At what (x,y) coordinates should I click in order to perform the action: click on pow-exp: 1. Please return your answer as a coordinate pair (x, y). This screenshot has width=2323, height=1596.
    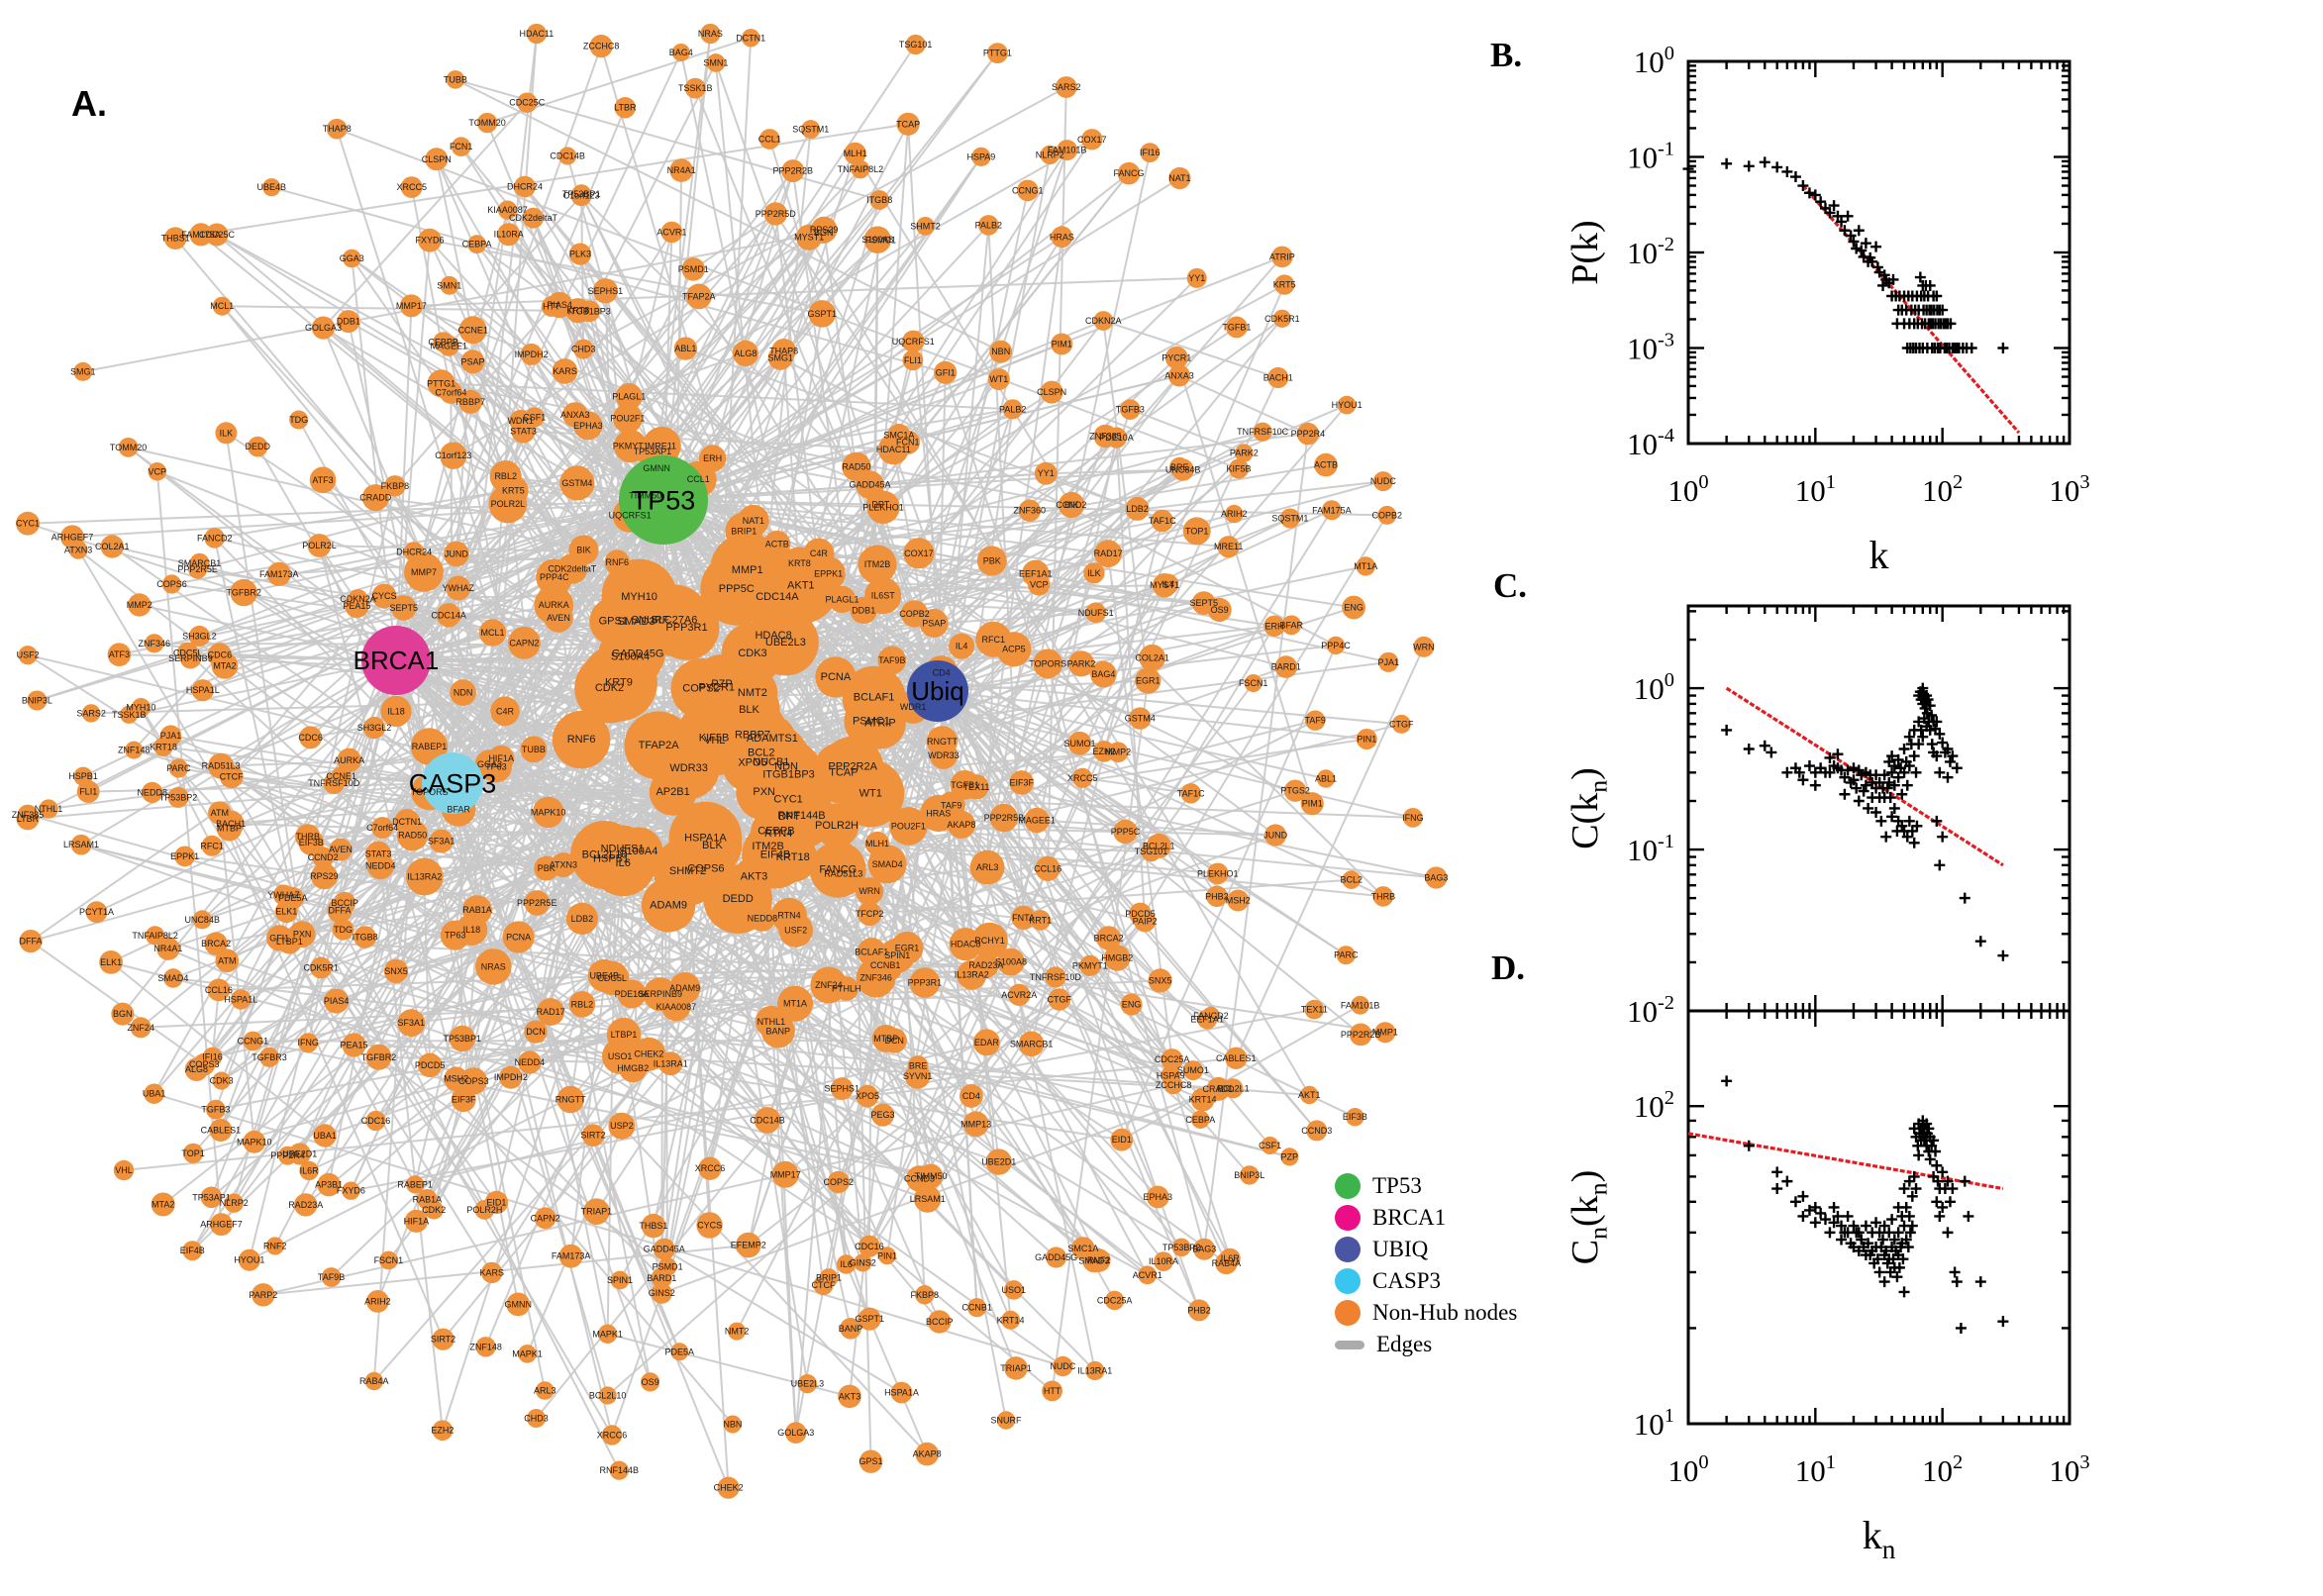
    Looking at the image, I should click on (1669, 1416).